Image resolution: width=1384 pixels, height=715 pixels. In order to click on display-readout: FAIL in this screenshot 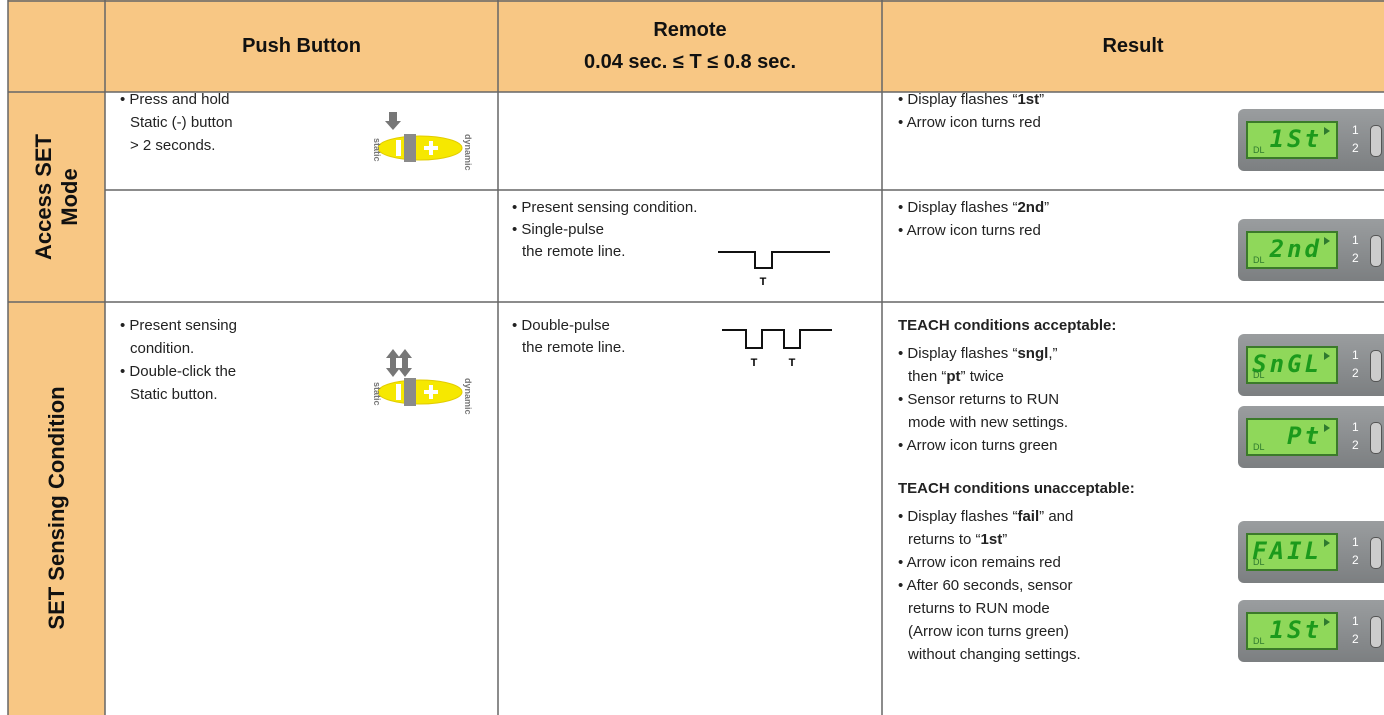, I will do `click(1287, 551)`.